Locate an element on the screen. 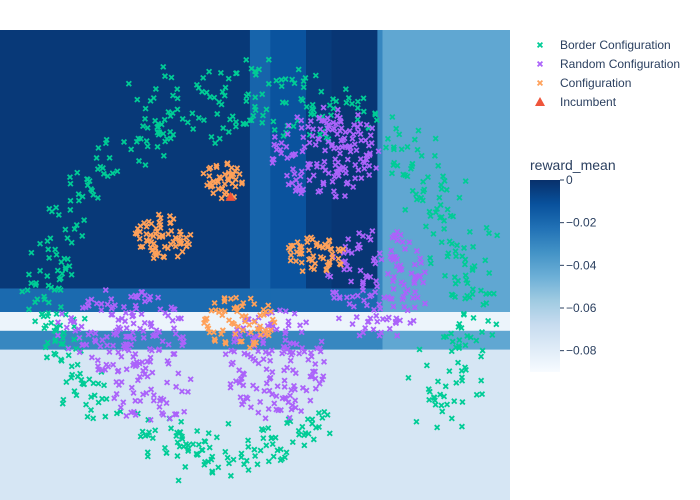  legend-item-configuration: Configuration is located at coordinates (584, 83).